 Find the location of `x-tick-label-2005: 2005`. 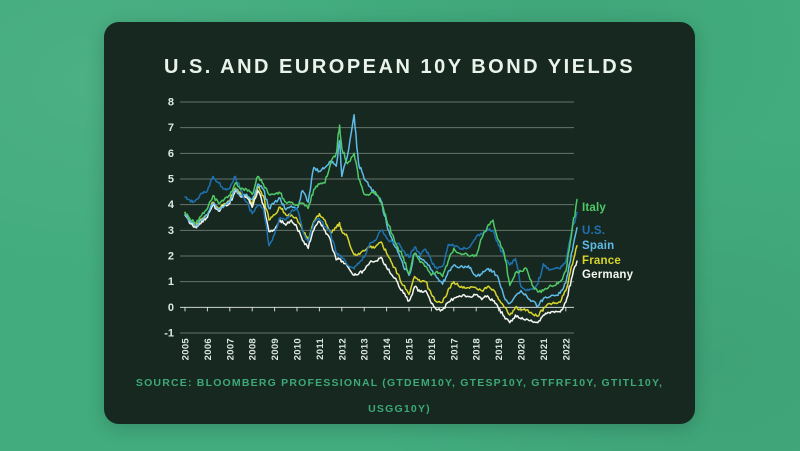

x-tick-label-2005: 2005 is located at coordinates (186, 349).